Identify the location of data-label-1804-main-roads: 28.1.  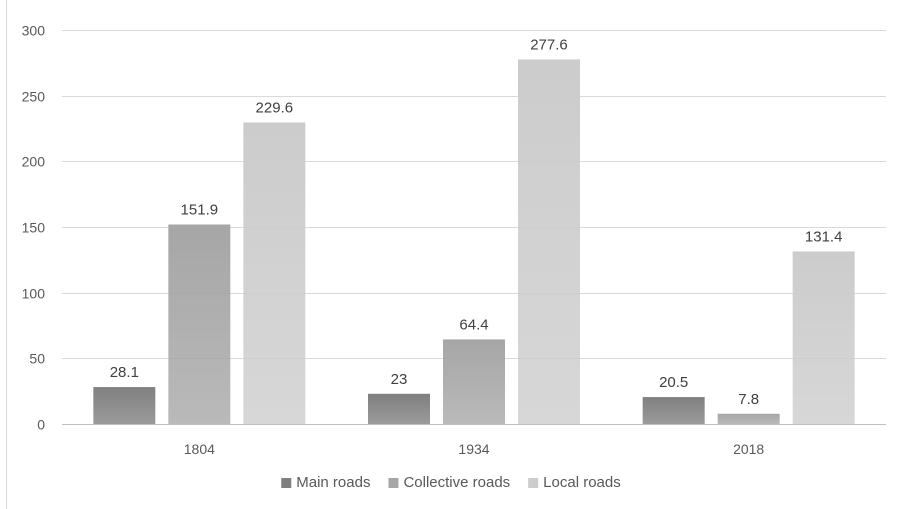
(124, 372).